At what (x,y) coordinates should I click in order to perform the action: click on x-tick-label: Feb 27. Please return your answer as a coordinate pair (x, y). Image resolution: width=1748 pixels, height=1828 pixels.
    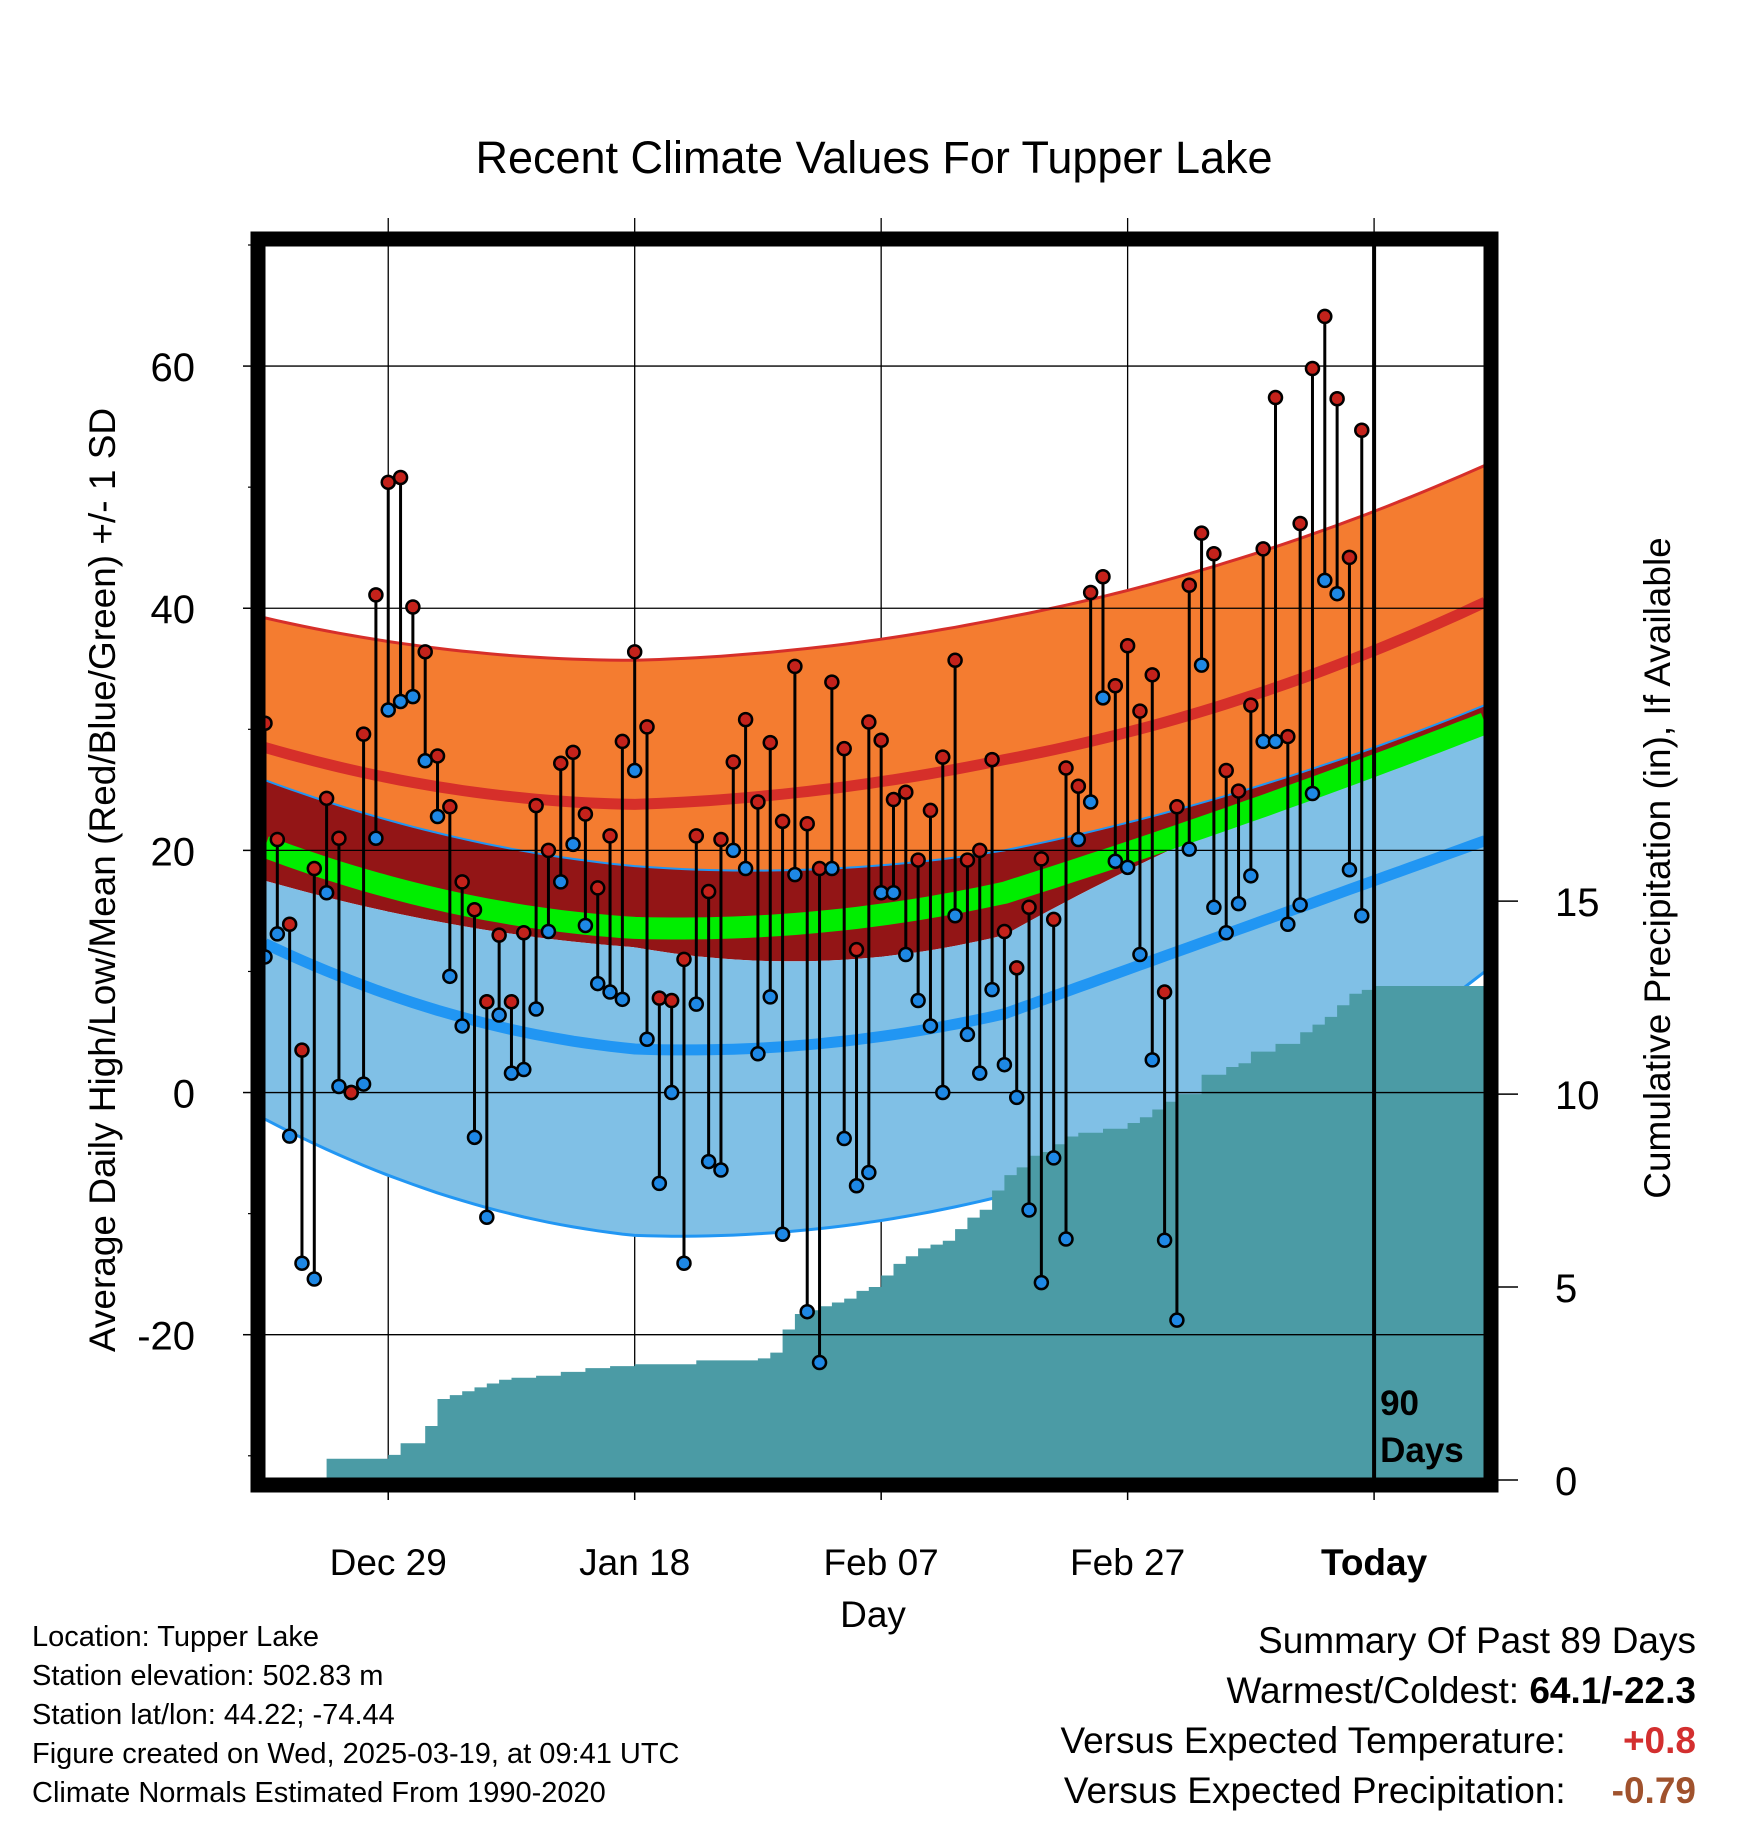
    Looking at the image, I should click on (1127, 1562).